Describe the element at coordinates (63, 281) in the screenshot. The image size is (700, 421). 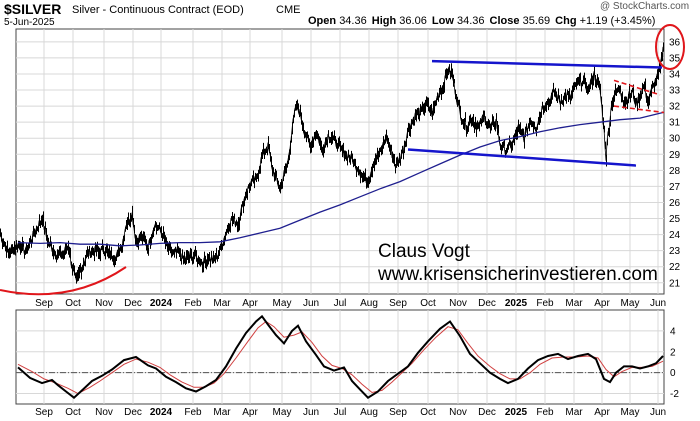
I see `red-annotation-arc` at that location.